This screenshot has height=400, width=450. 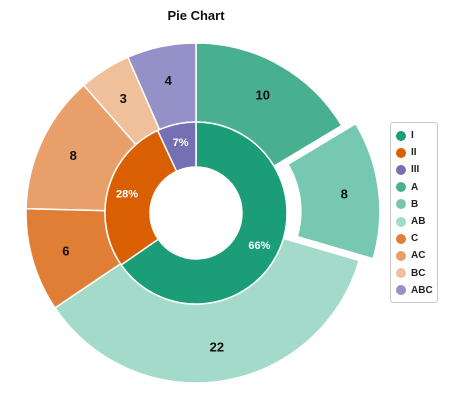 I want to click on outer-label-bc: 3, so click(x=123, y=98).